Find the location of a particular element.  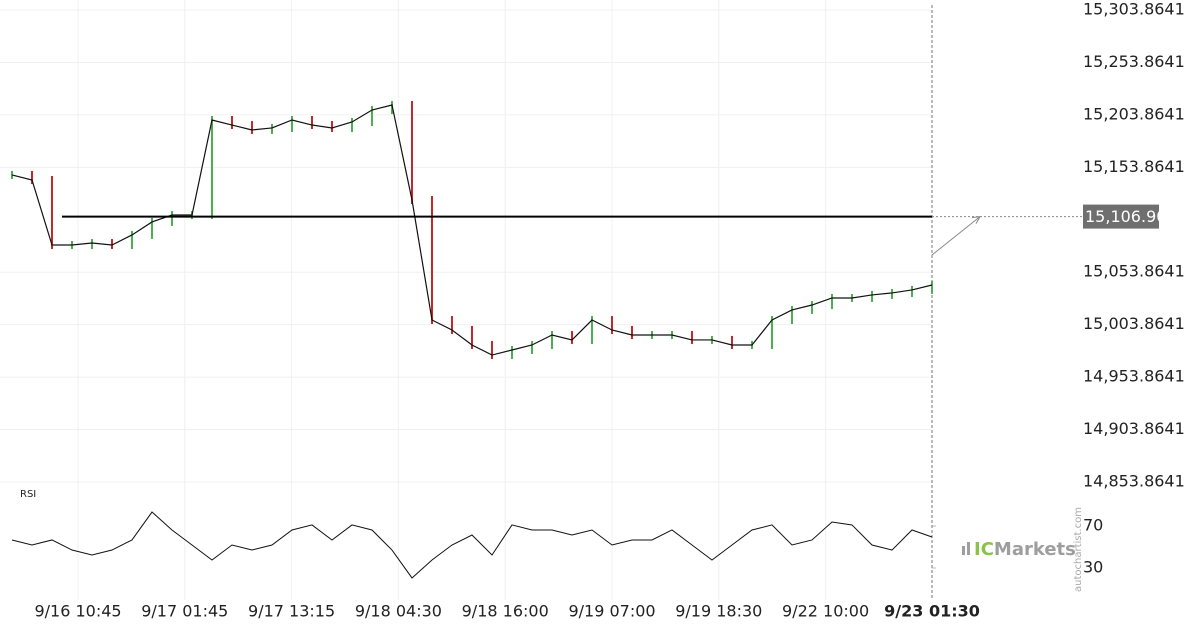

level-label: 15,106.9004 is located at coordinates (1136, 216).